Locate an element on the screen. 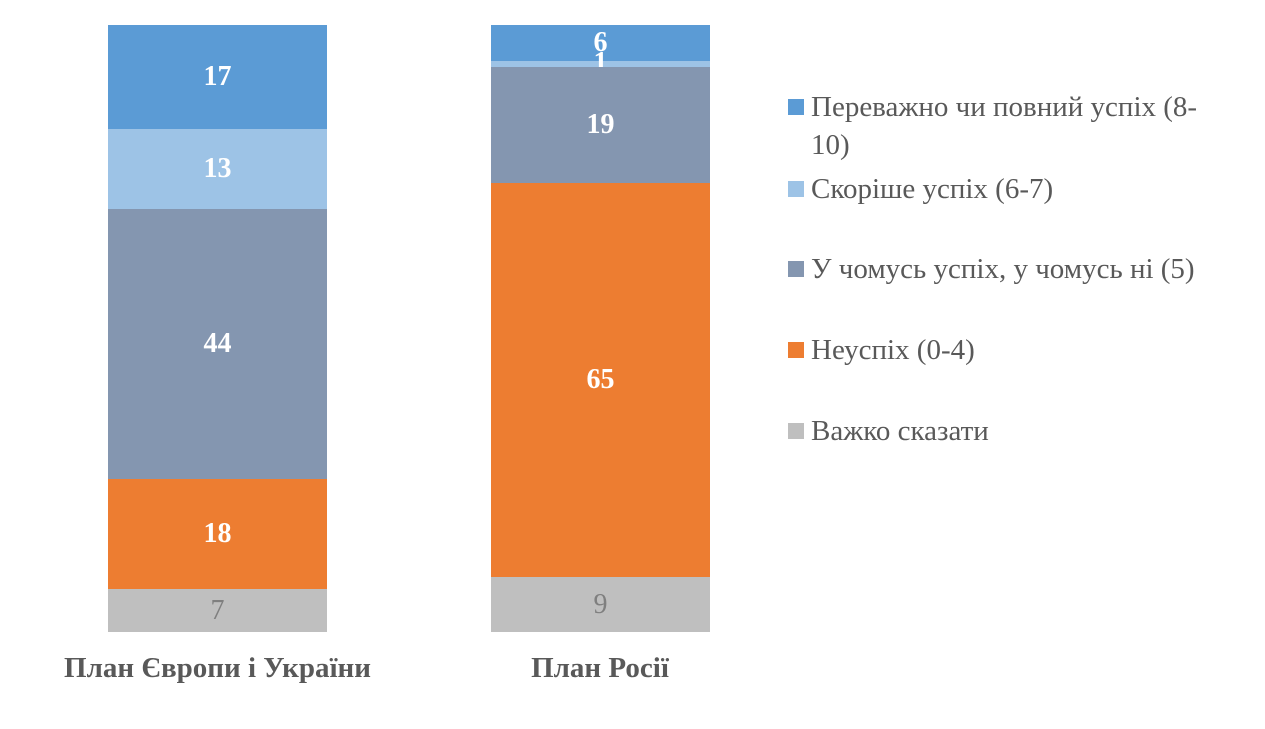 The height and width of the screenshot is (729, 1265). category-label-europe-ukraine: План Європи і України is located at coordinates (217, 668).